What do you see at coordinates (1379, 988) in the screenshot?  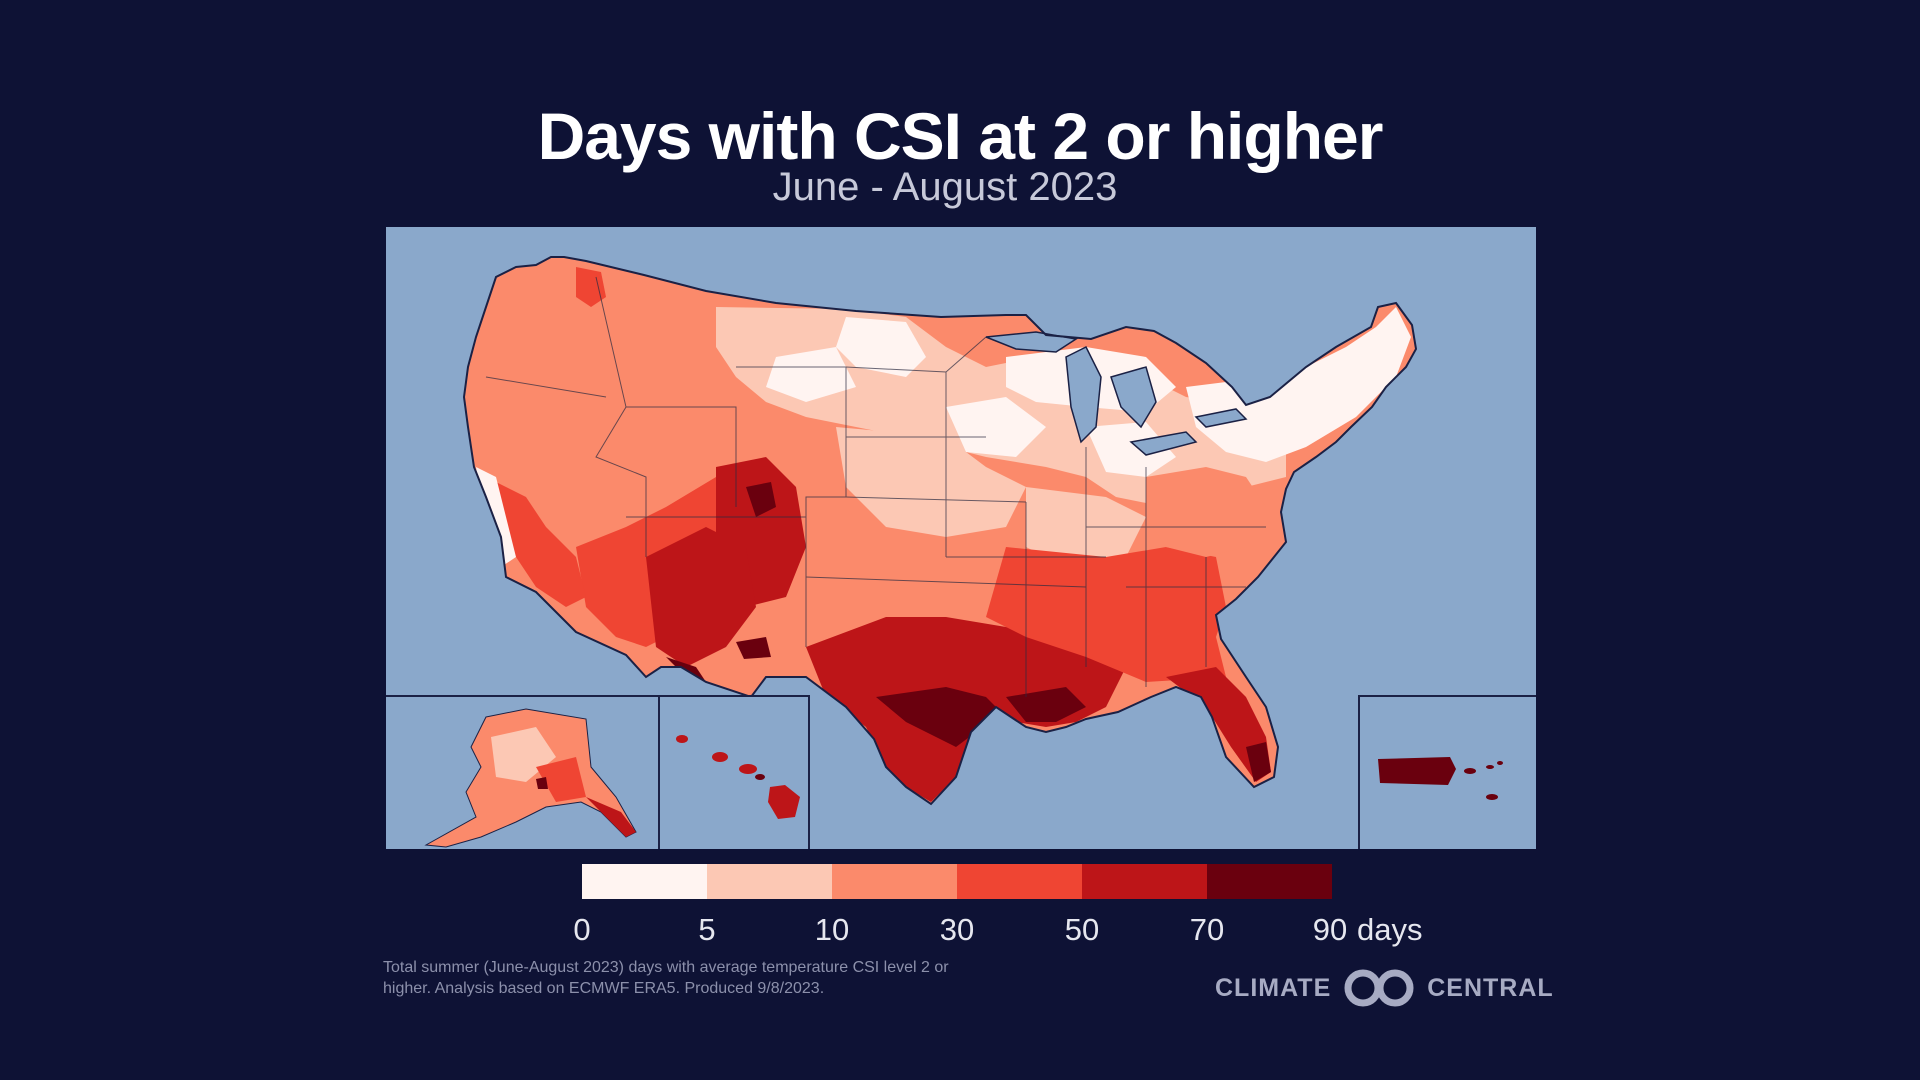 I see `logo-rings-icon` at bounding box center [1379, 988].